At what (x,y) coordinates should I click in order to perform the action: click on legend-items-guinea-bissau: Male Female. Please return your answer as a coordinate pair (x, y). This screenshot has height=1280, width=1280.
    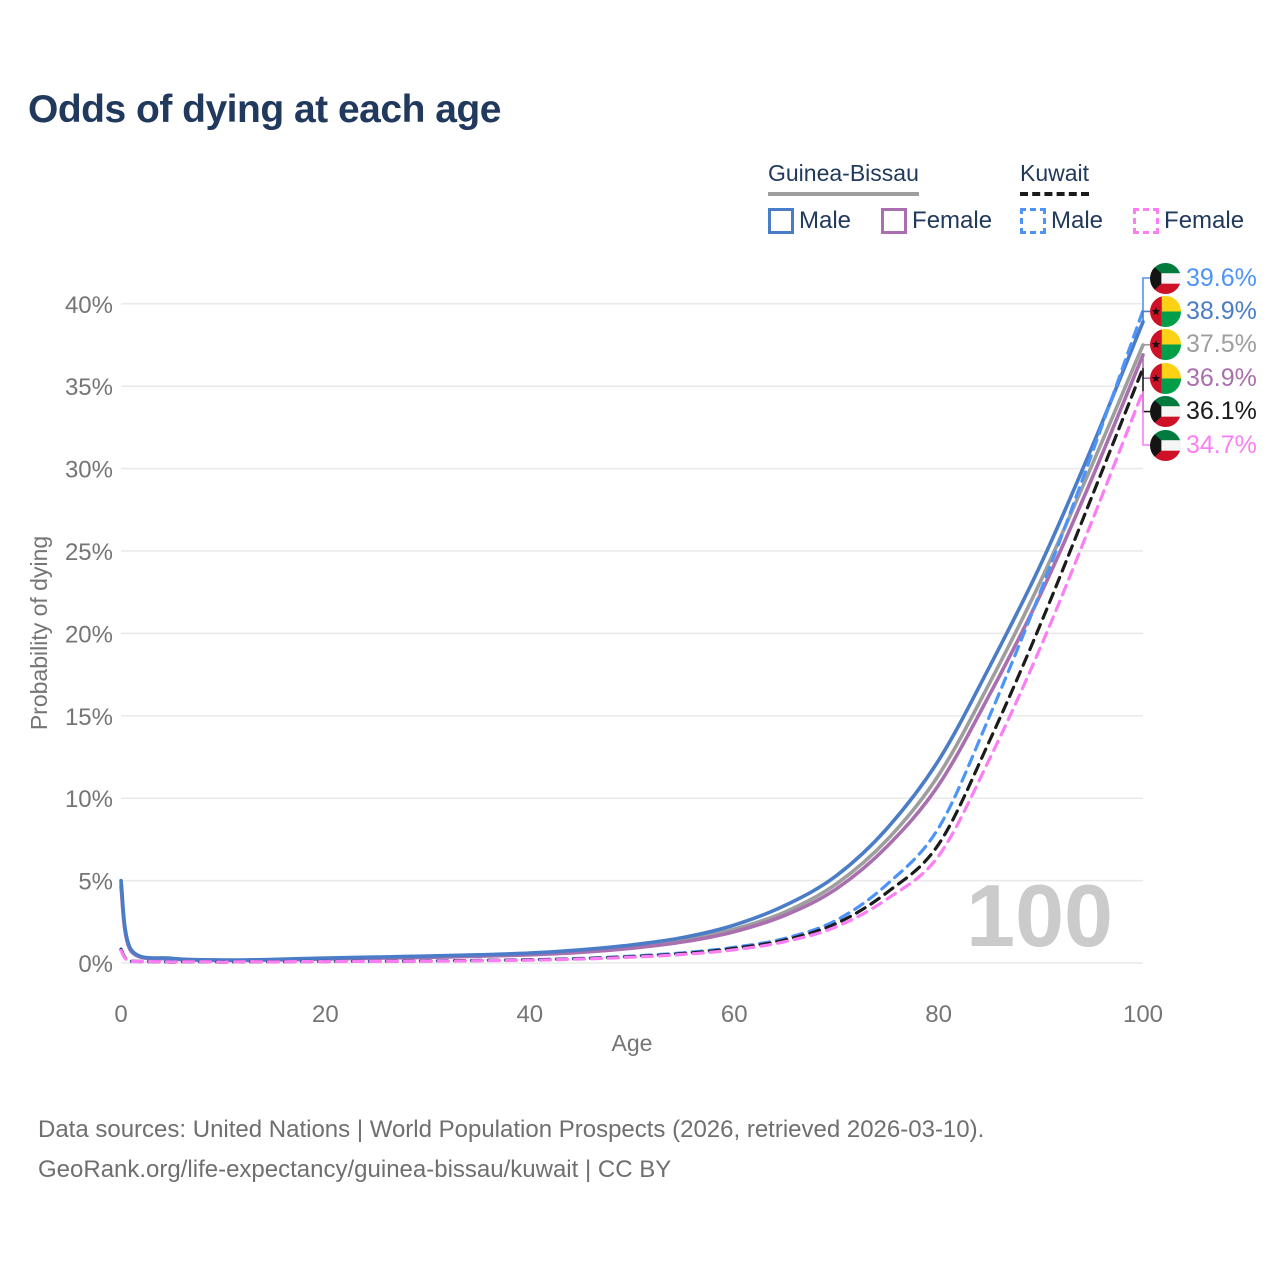
    Looking at the image, I should click on (880, 221).